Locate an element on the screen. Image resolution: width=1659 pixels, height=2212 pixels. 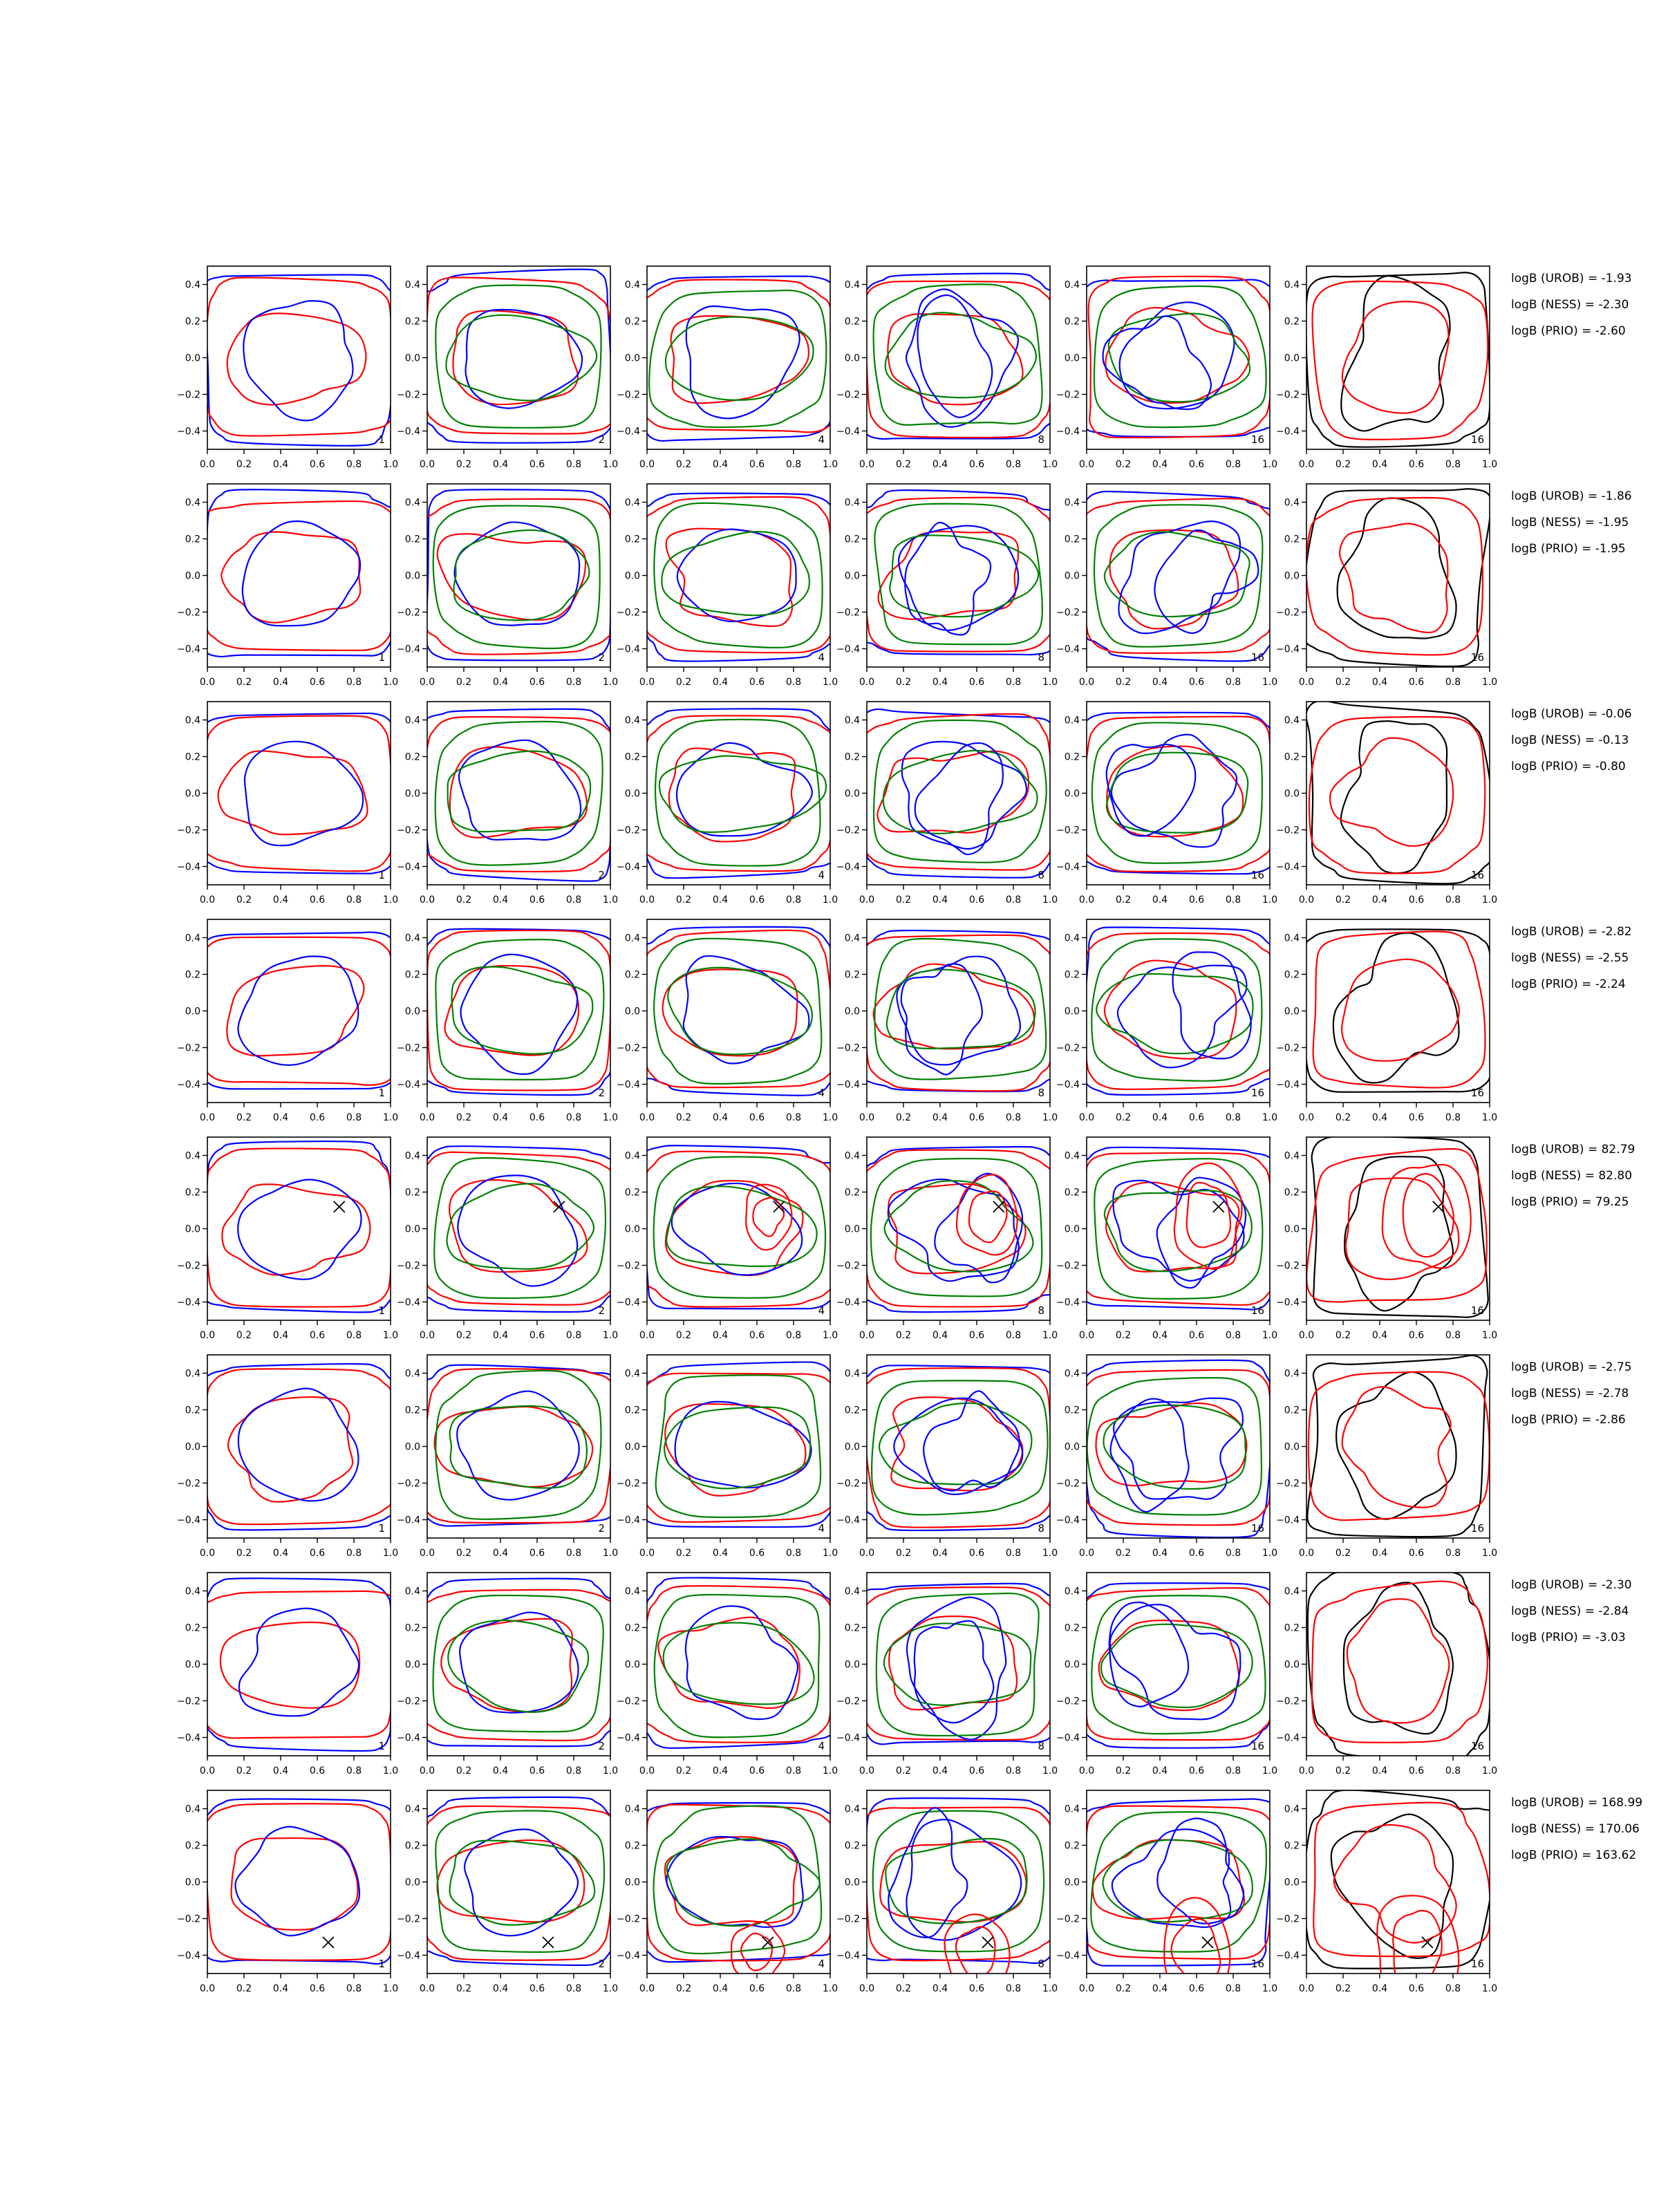
panel-r6-c5: 0.0 0.2 0.4 0.6 0.8 1.0 −0.4 −0.2 0.0 0.2 0.4 16 is located at coordinates (1166, 1456).